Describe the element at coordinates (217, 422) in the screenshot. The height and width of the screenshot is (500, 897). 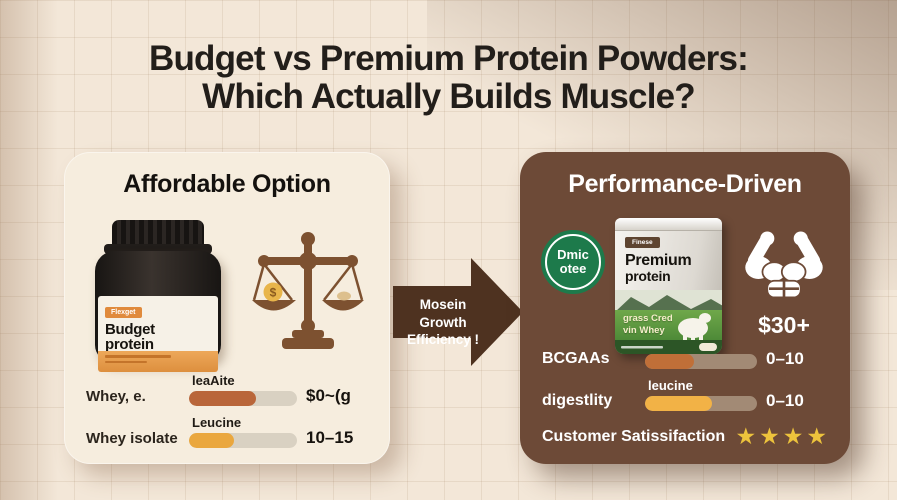
I see `metric-bar-label: Leucine` at that location.